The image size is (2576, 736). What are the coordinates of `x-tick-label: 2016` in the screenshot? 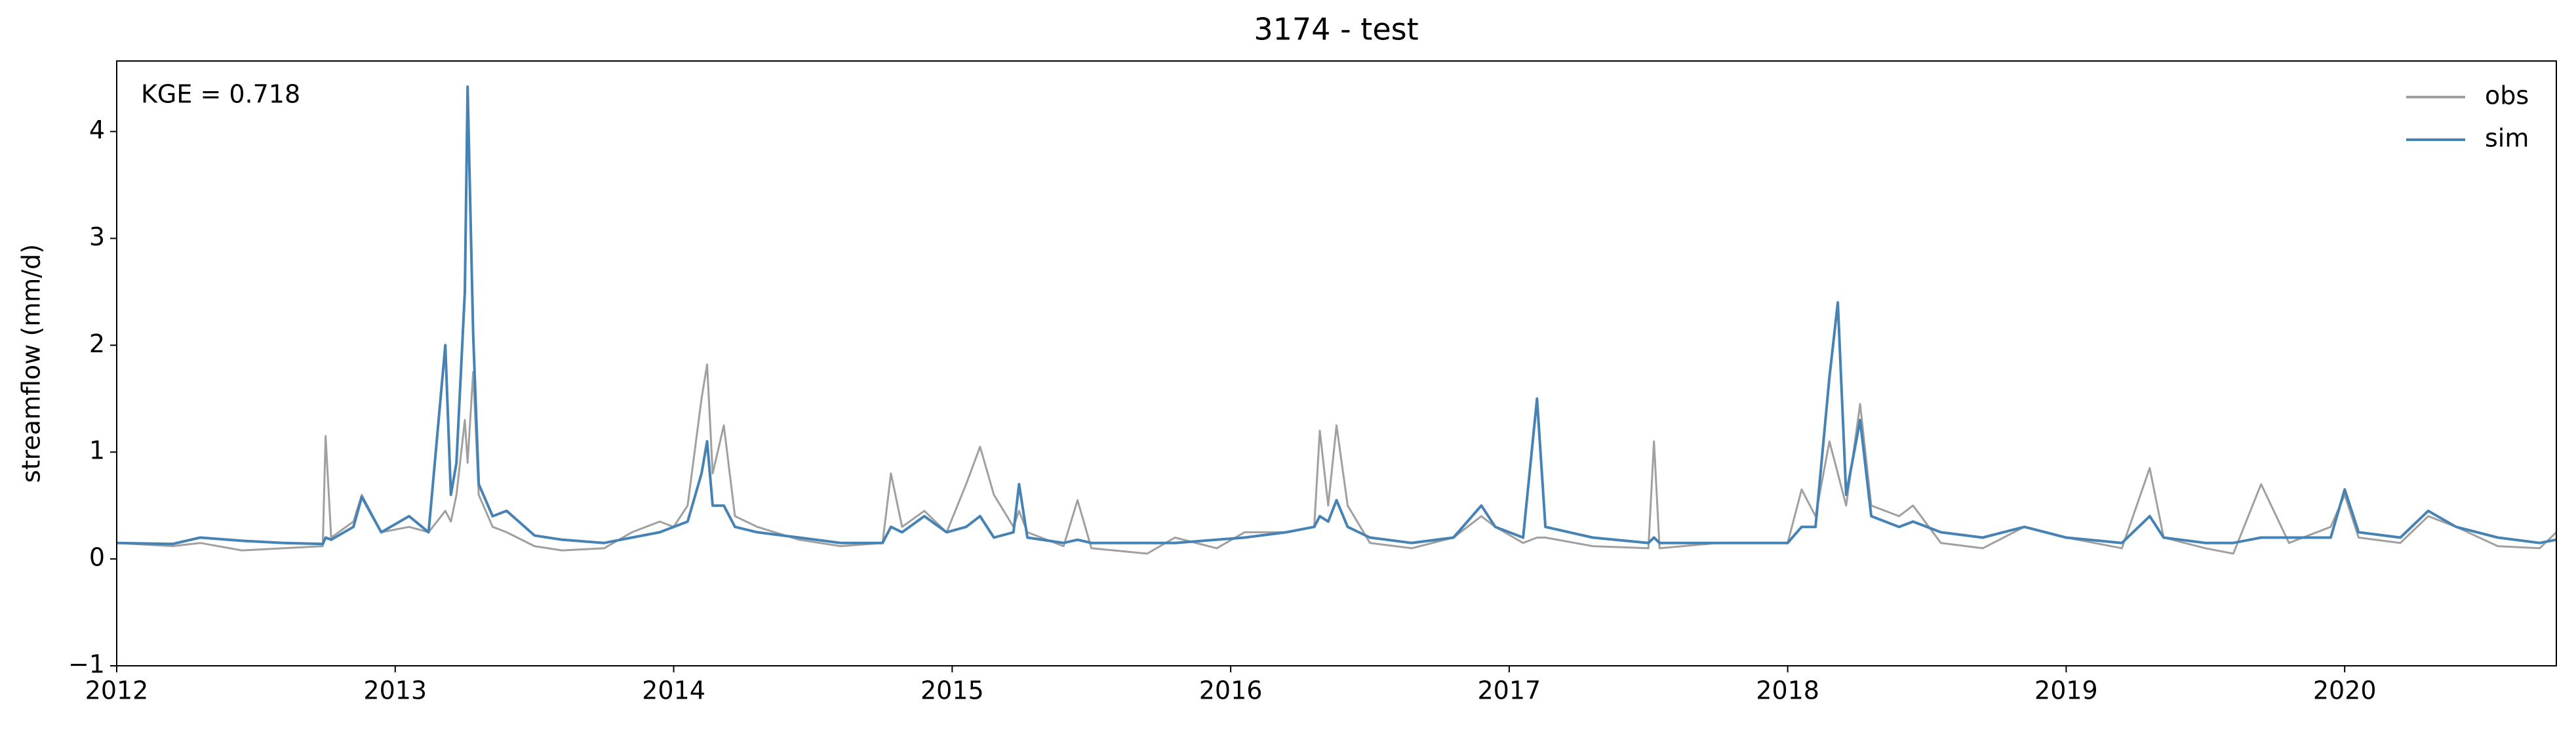 It's located at (1231, 690).